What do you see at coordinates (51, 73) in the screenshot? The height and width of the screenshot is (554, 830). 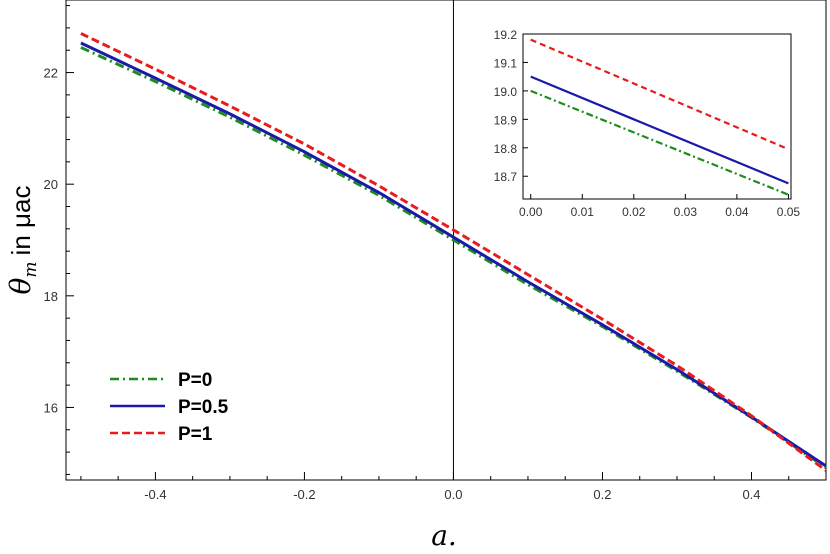 I see `main-y-tick-label: 22` at bounding box center [51, 73].